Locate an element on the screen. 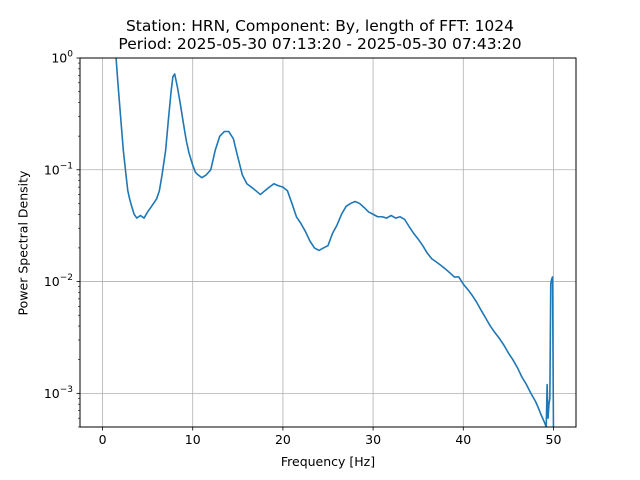 The image size is (640, 480). x-tick-label-4: 40 is located at coordinates (463, 439).